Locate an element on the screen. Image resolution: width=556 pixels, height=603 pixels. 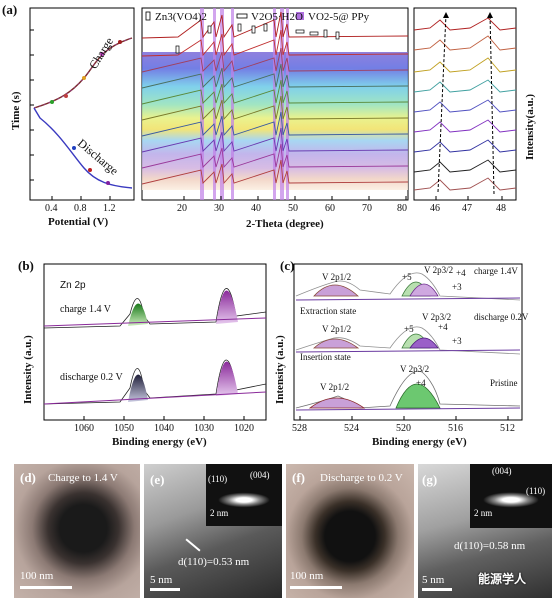
charge-discharge-plot is located at coordinates (82, 104).